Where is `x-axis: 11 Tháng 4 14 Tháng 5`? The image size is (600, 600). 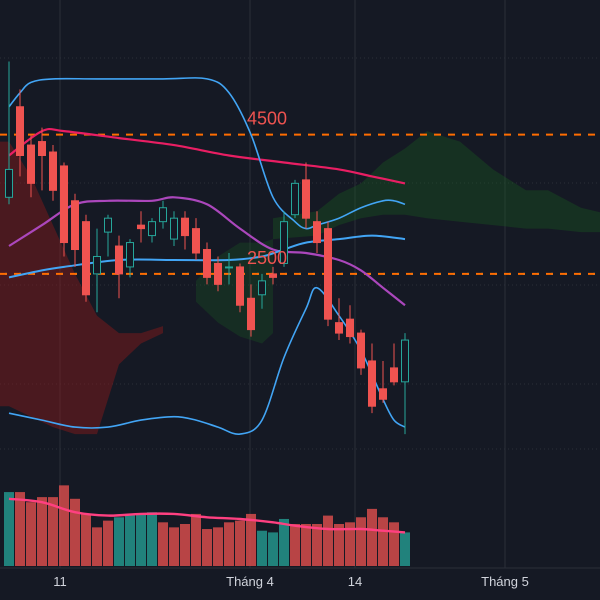
x-axis: 11 Tháng 4 14 Tháng 5 is located at coordinates (300, 583).